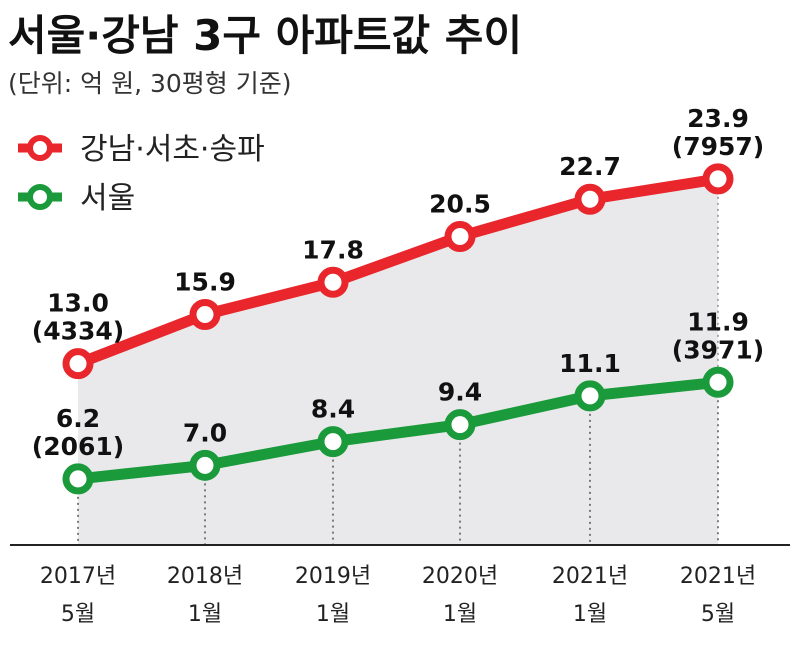 The height and width of the screenshot is (648, 800). I want to click on x-tick-label-5-year: 2021년, so click(718, 576).